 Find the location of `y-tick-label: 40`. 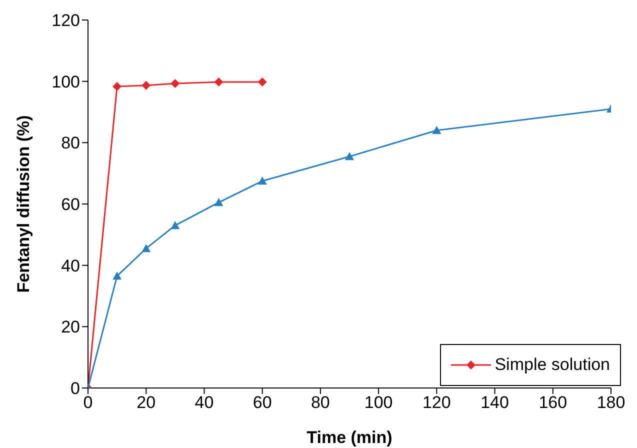

y-tick-label: 40 is located at coordinates (70, 266).